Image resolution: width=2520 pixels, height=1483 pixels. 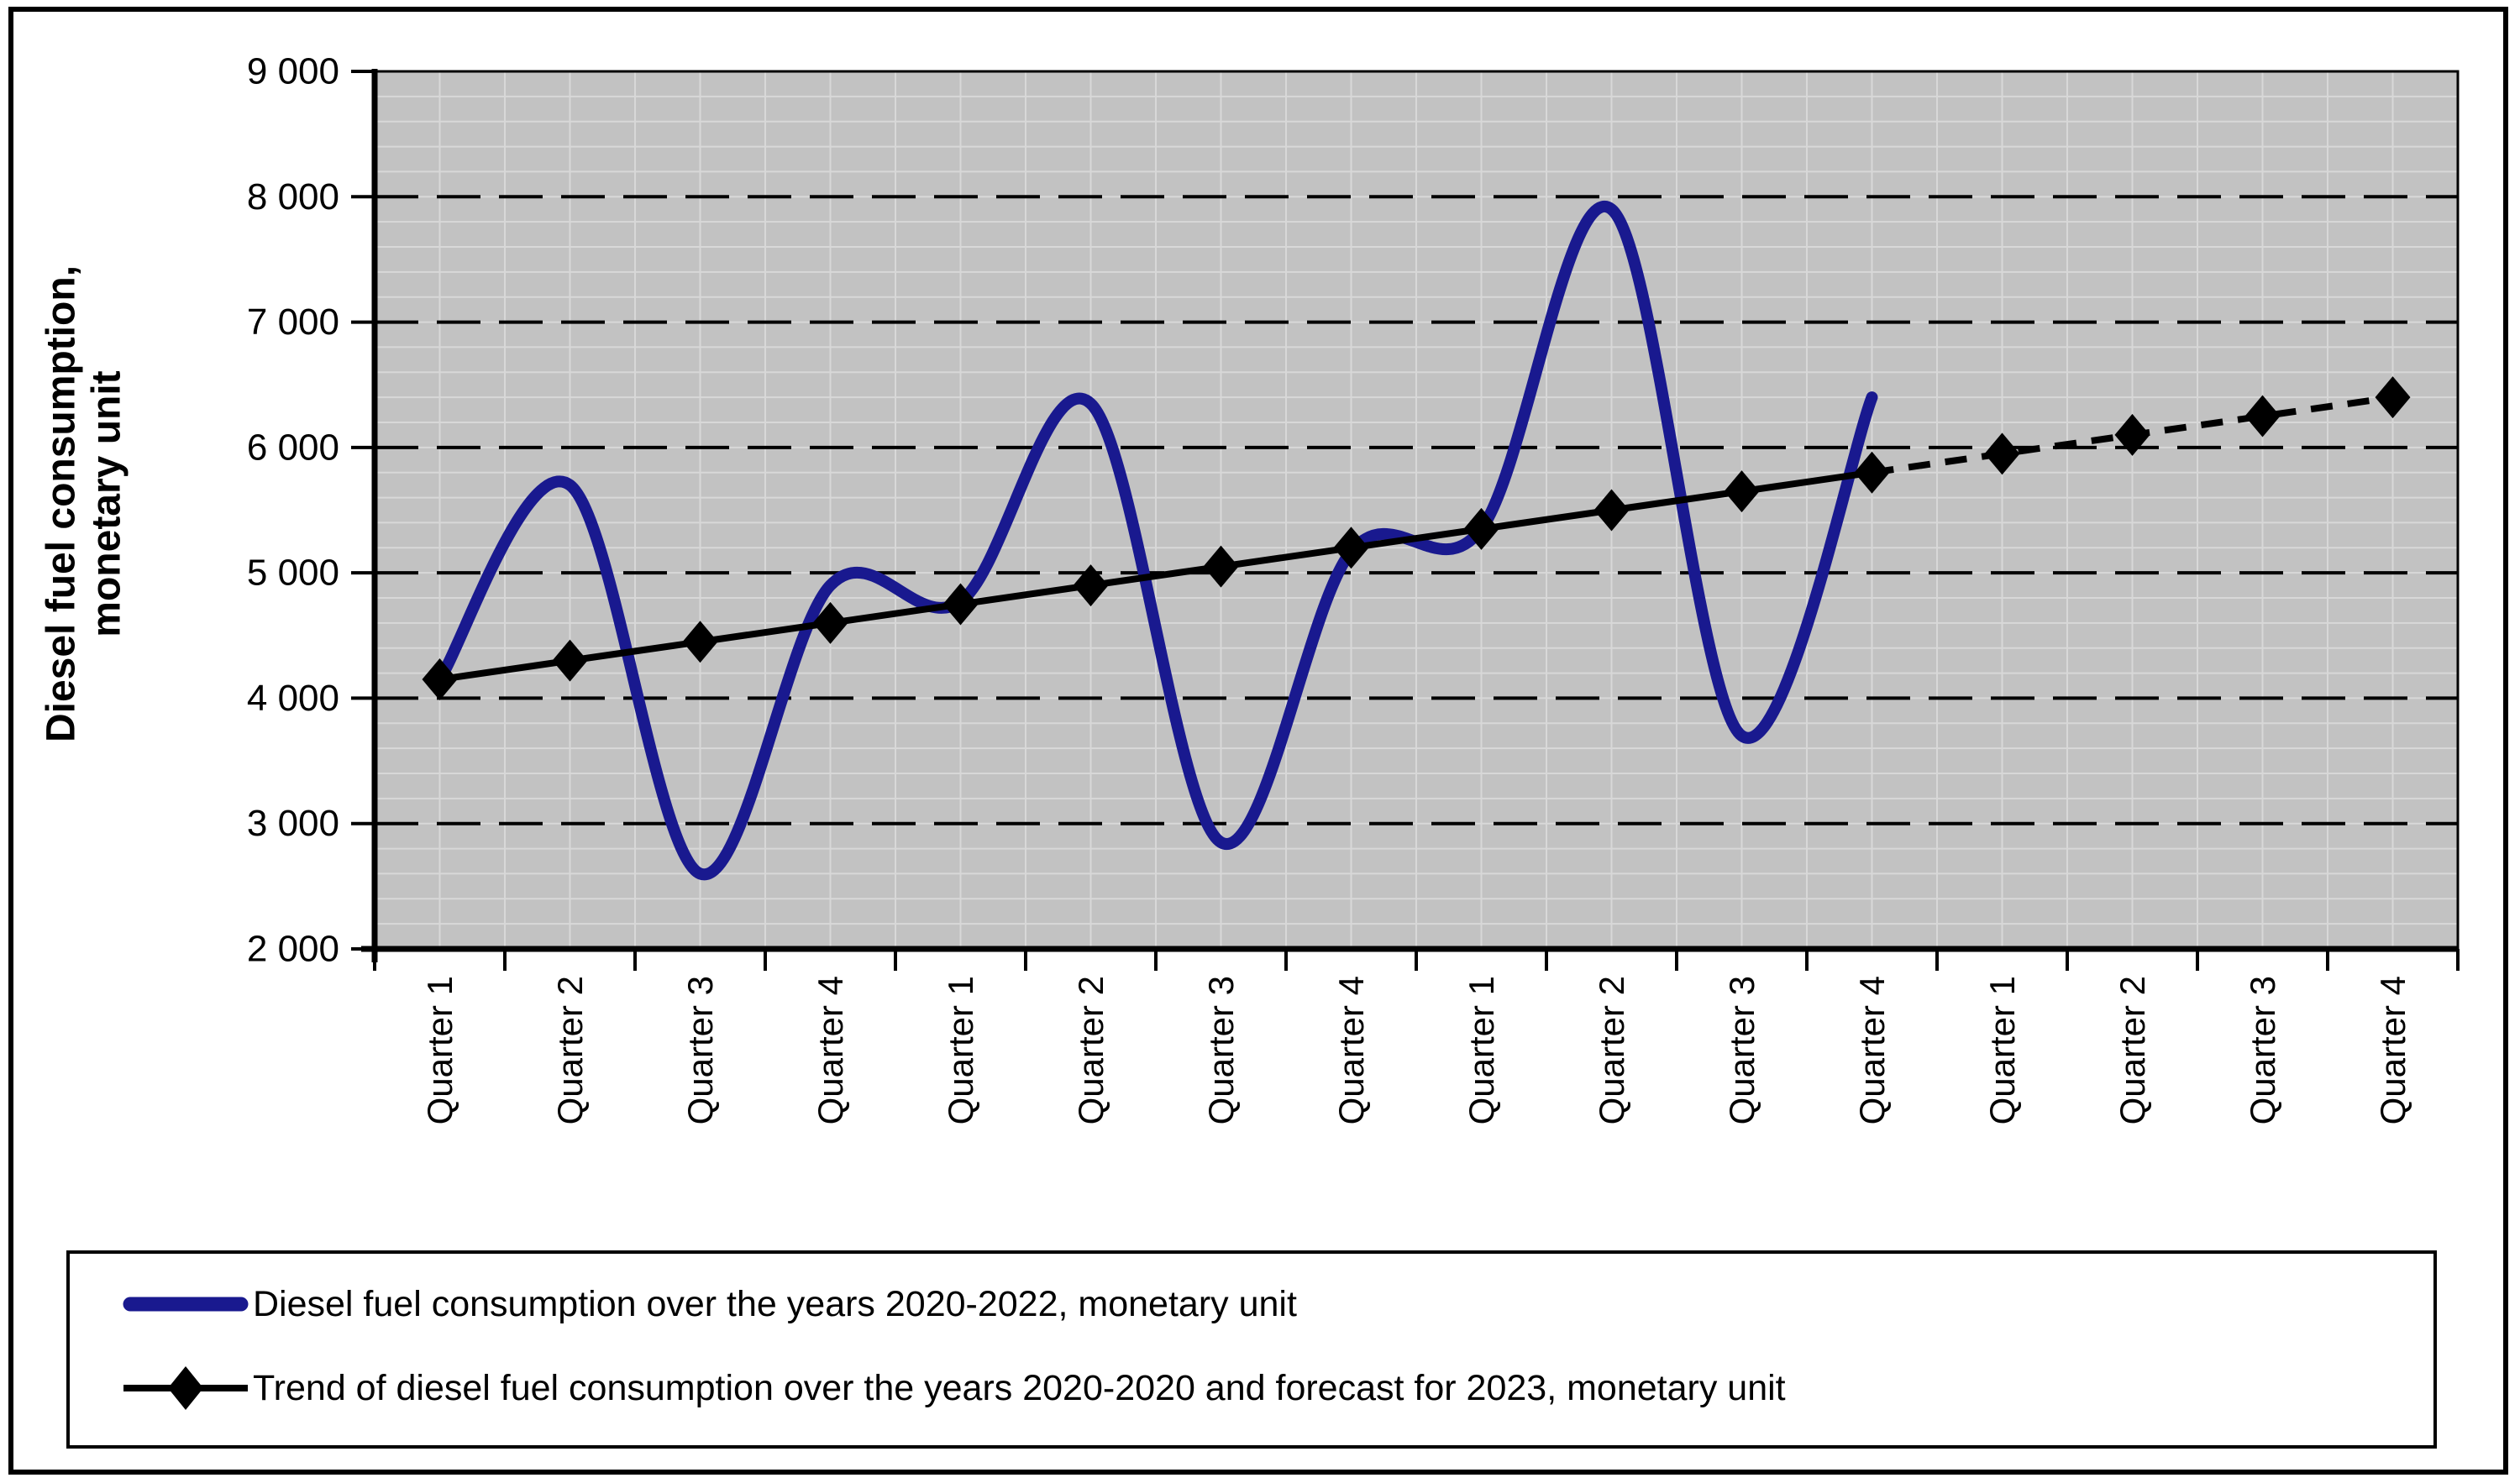 What do you see at coordinates (293, 196) in the screenshot?
I see `y-tick-label: 8 000` at bounding box center [293, 196].